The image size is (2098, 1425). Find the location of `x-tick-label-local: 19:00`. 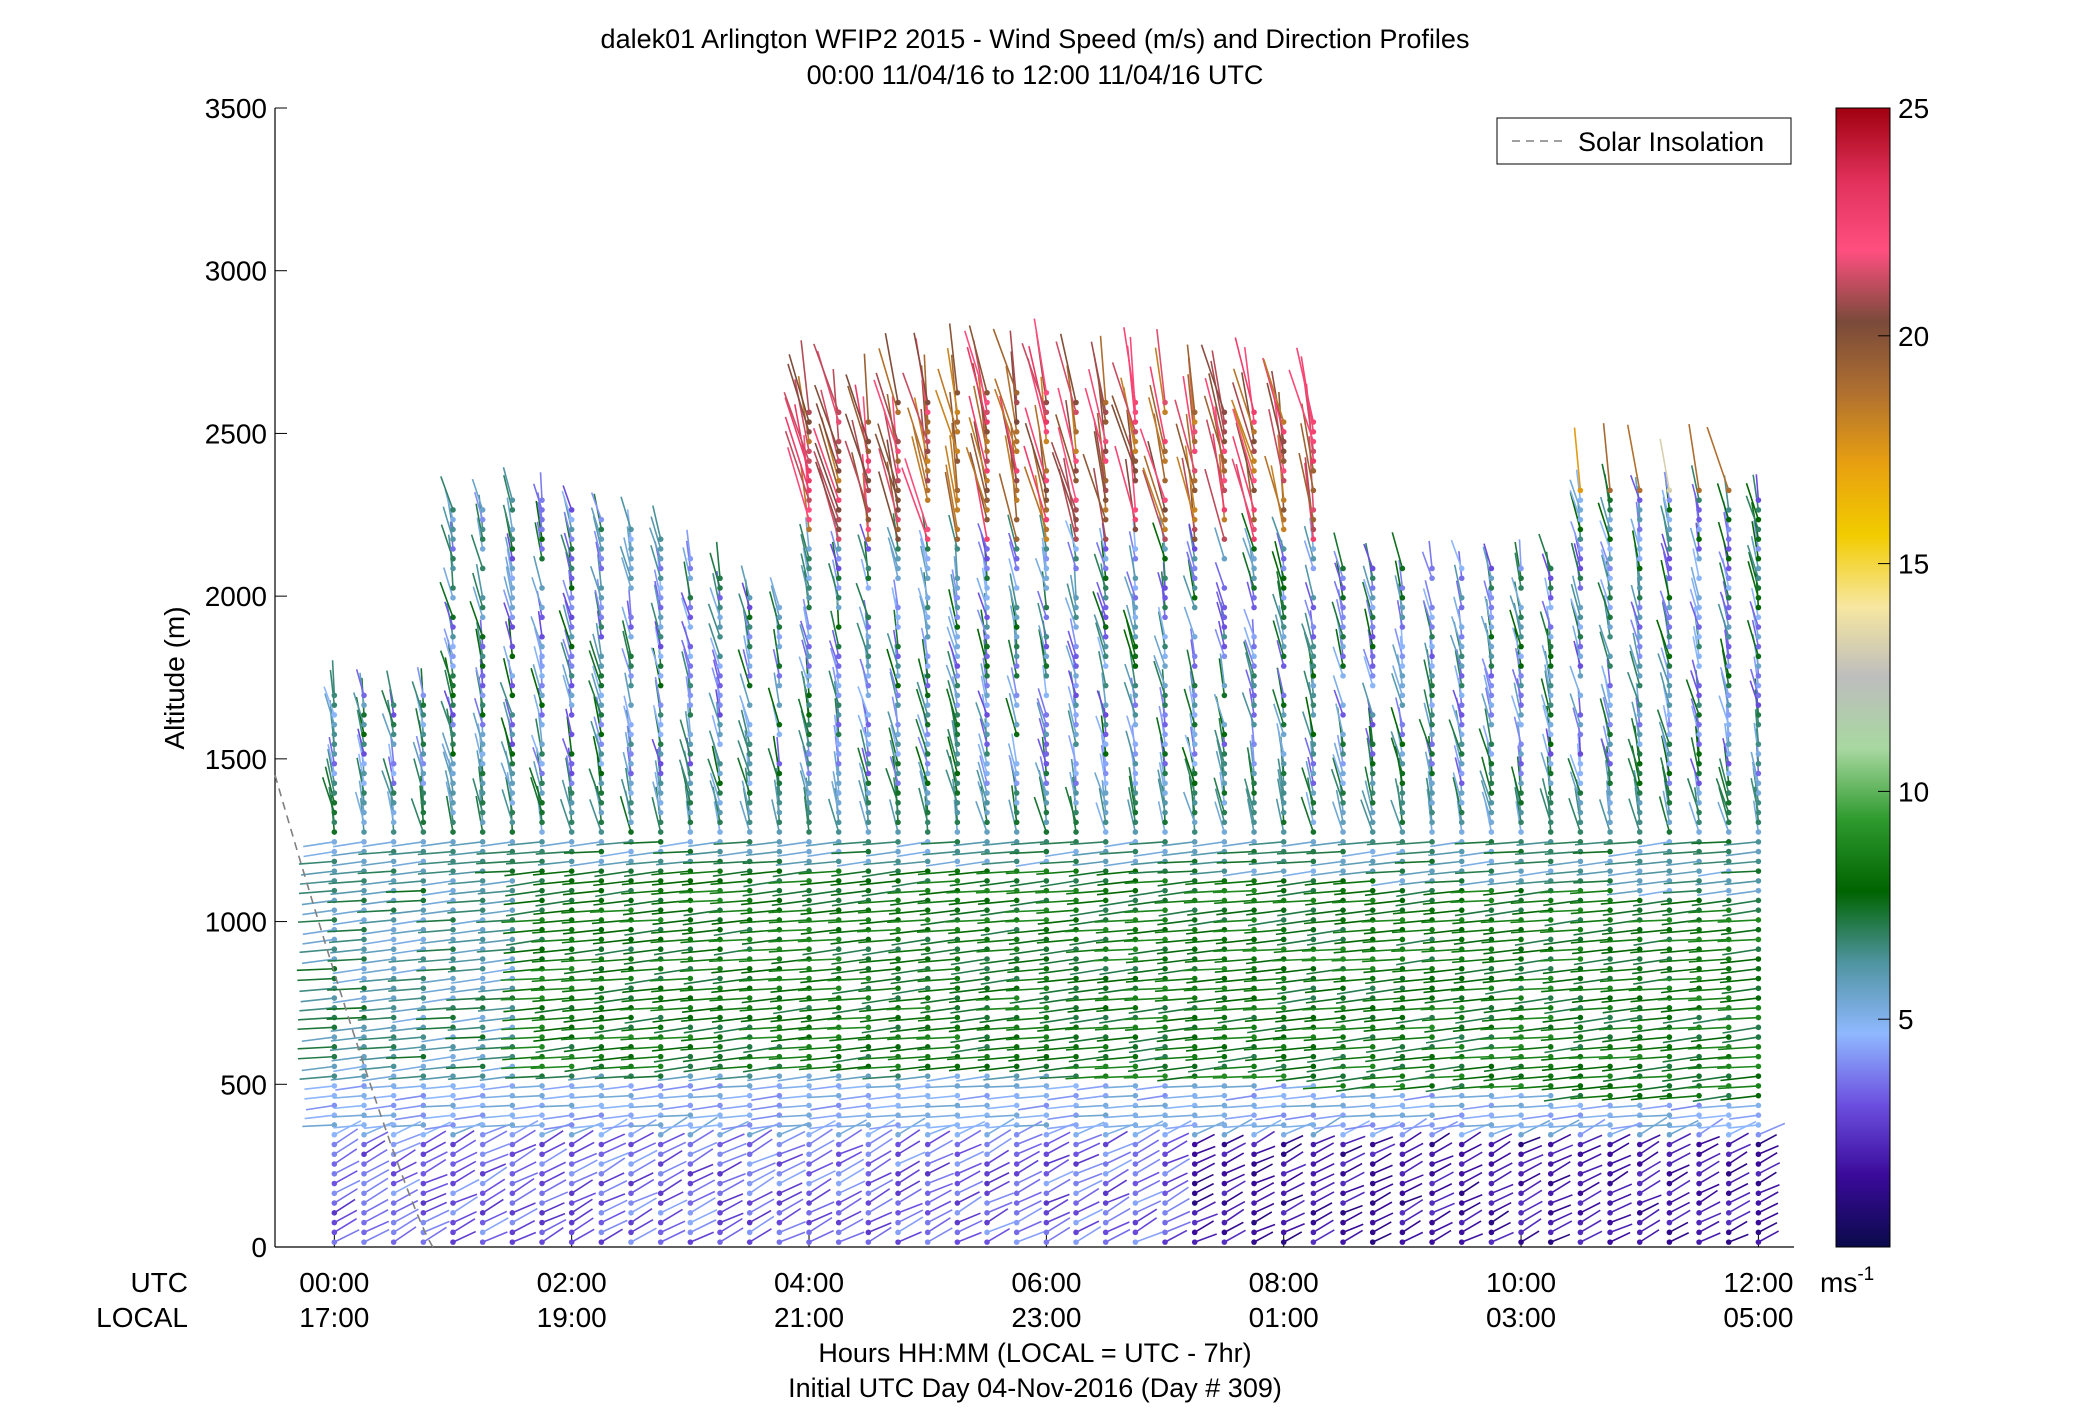

x-tick-label-local: 19:00 is located at coordinates (572, 1317).